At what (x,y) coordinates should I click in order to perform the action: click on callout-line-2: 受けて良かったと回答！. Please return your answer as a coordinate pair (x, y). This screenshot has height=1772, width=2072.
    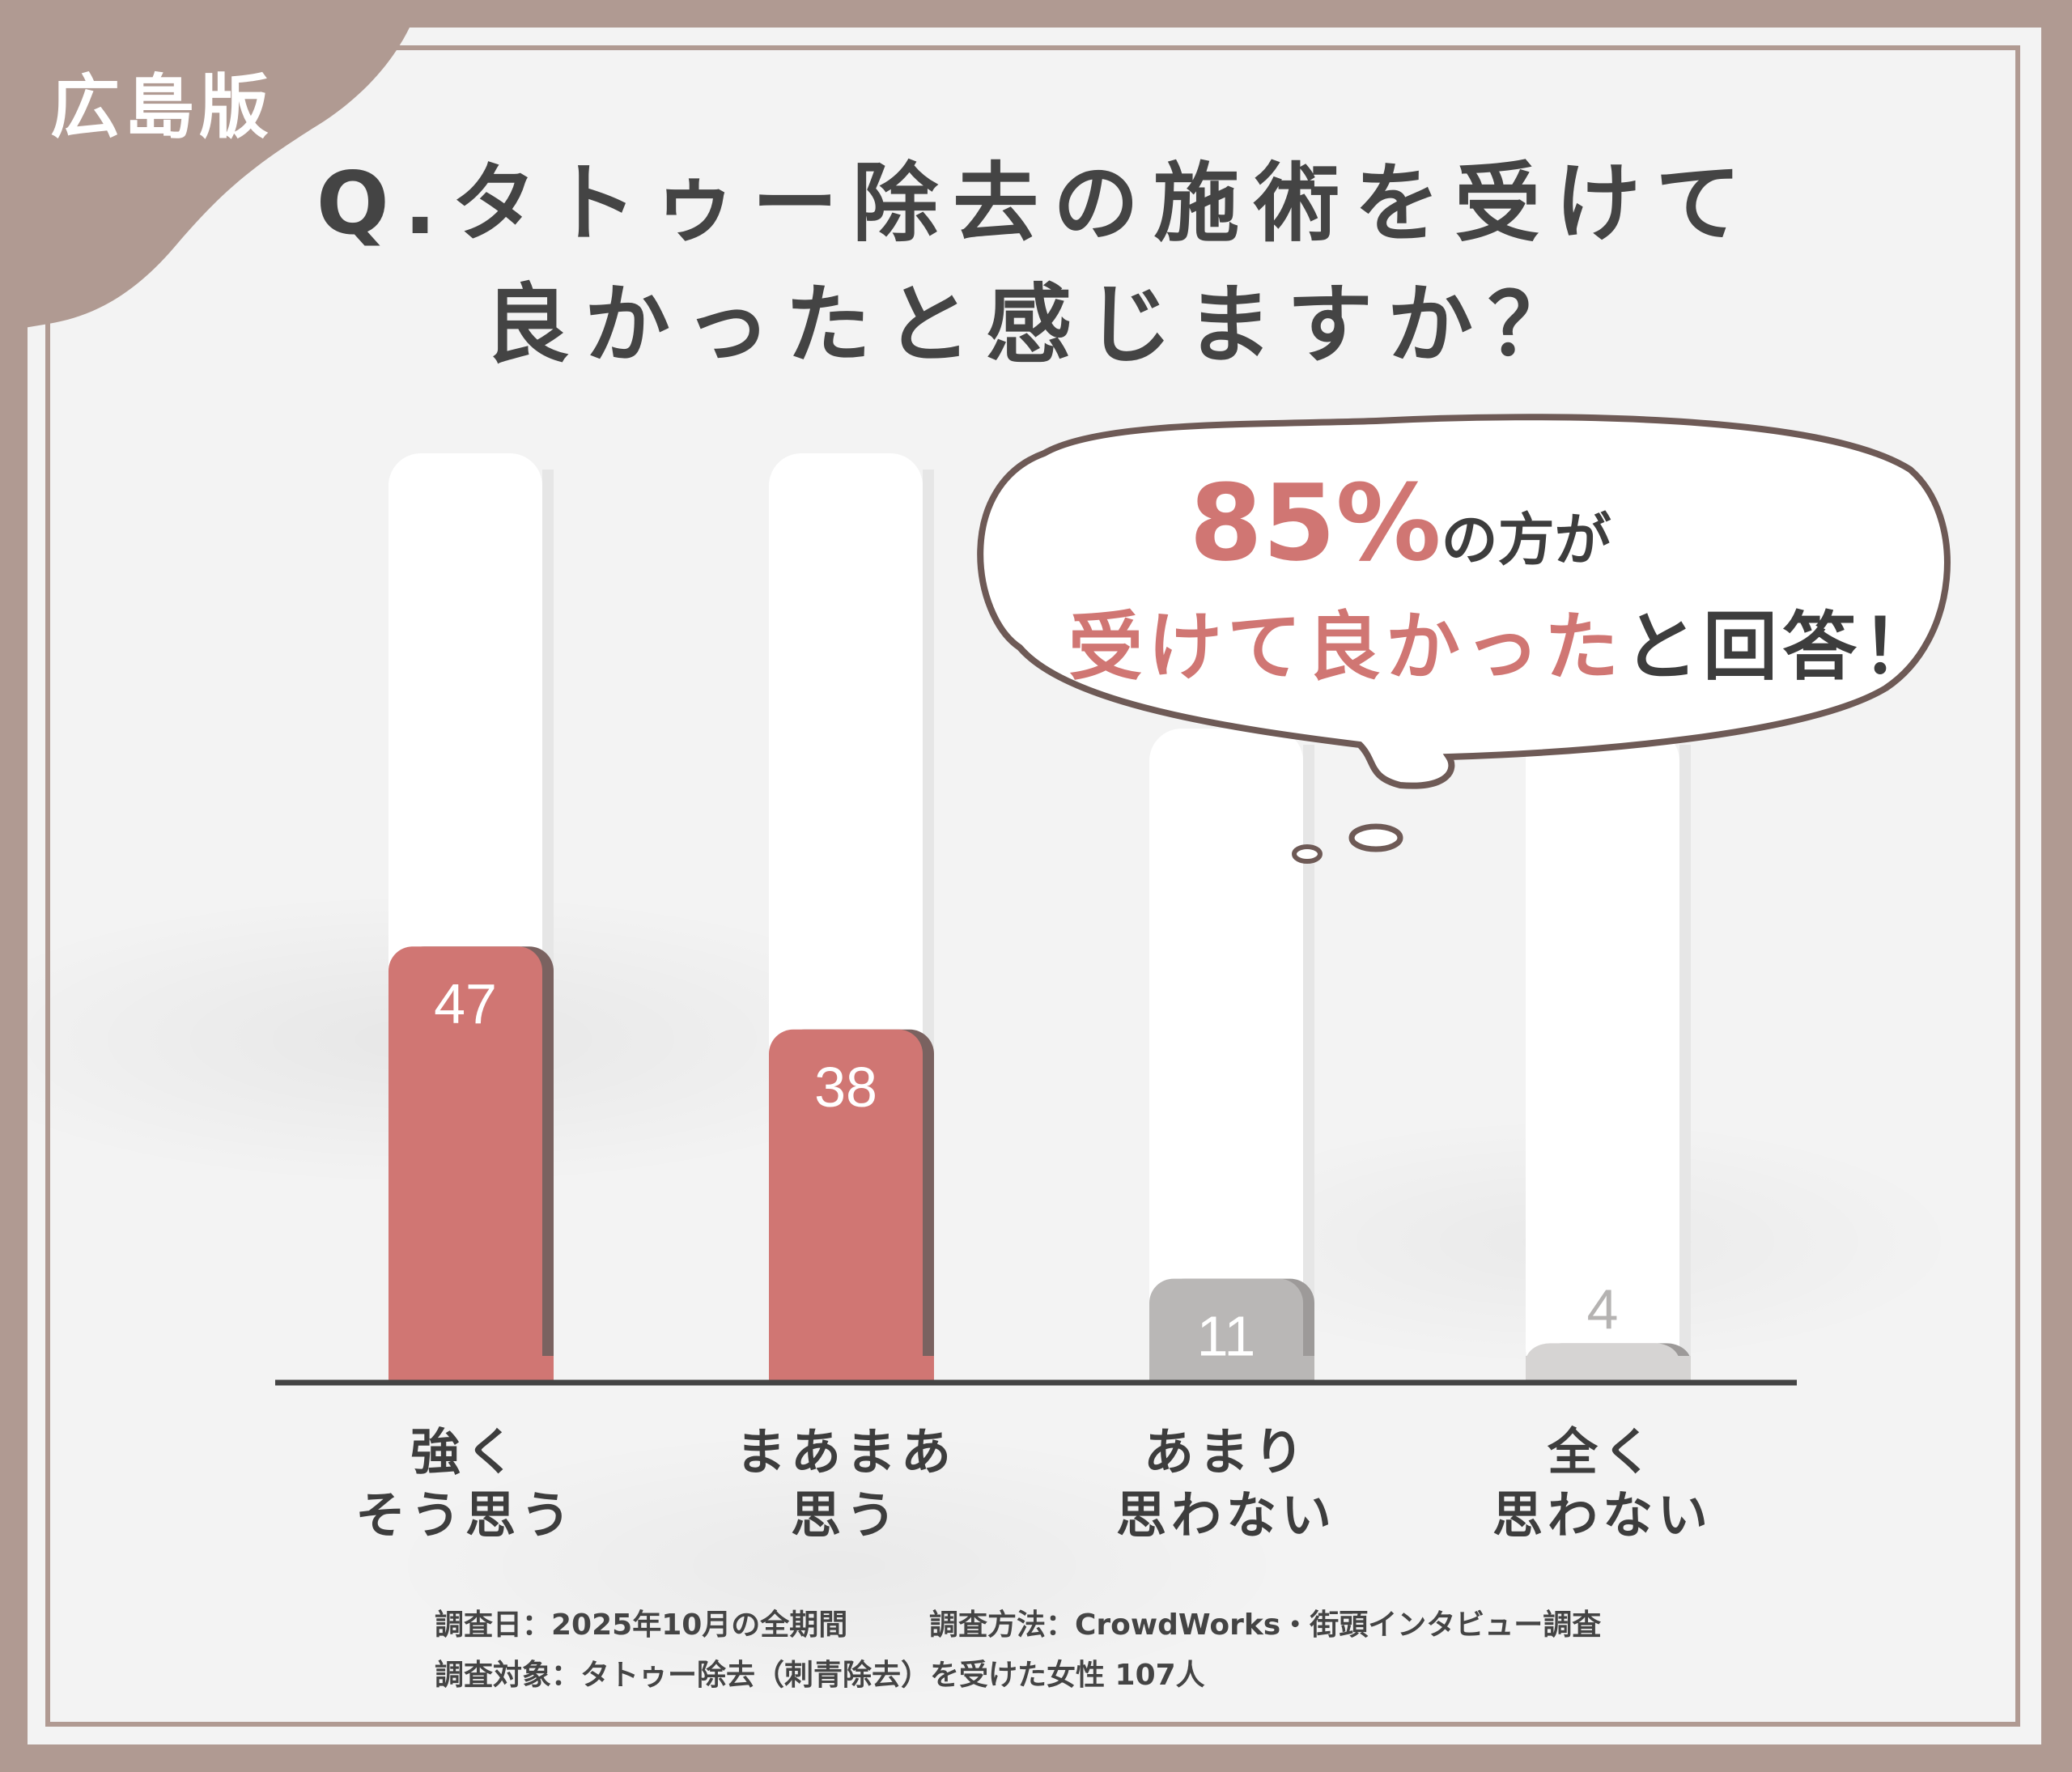
    Looking at the image, I should click on (1473, 641).